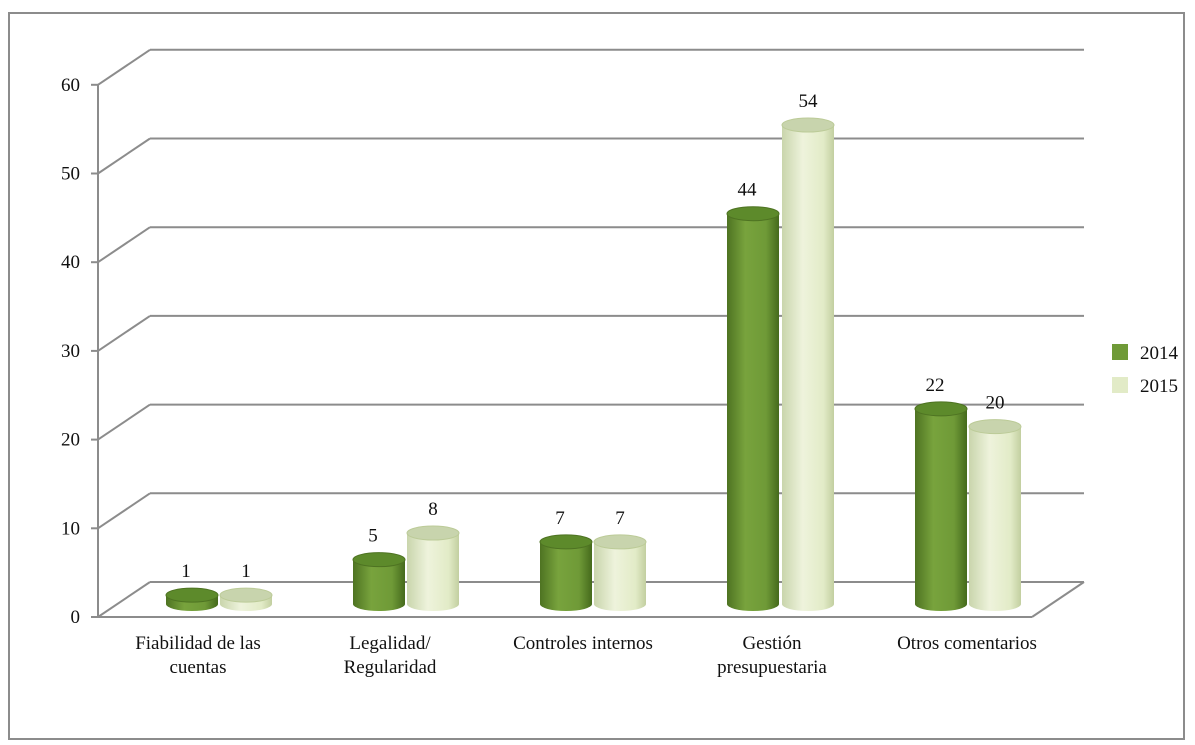 The width and height of the screenshot is (1195, 745). I want to click on category-label: Fiabilidad de las cuentas, so click(198, 655).